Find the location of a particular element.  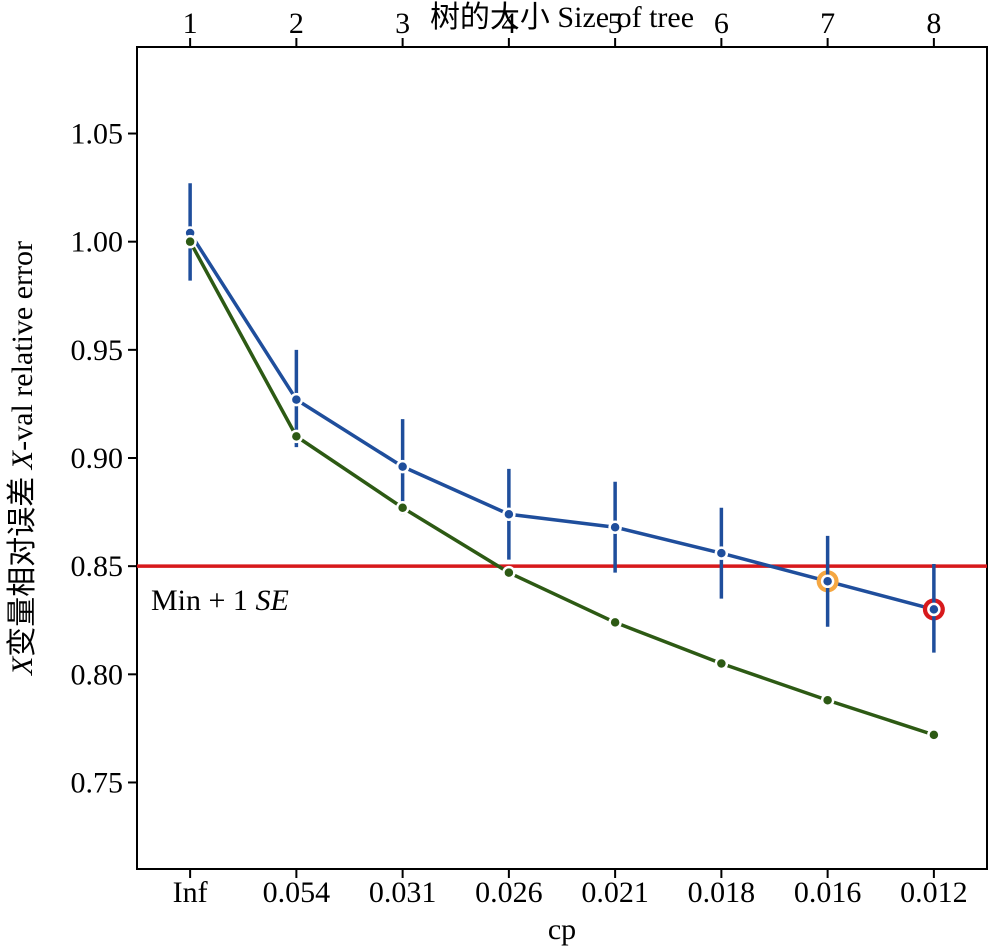

threshold-label-text: Min + 1 is located at coordinates (203, 600).